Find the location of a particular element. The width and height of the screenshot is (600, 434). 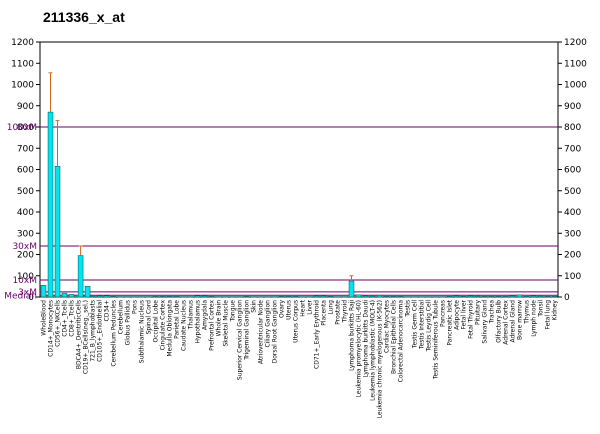

x-category-label: Pancreas is located at coordinates (443, 313).